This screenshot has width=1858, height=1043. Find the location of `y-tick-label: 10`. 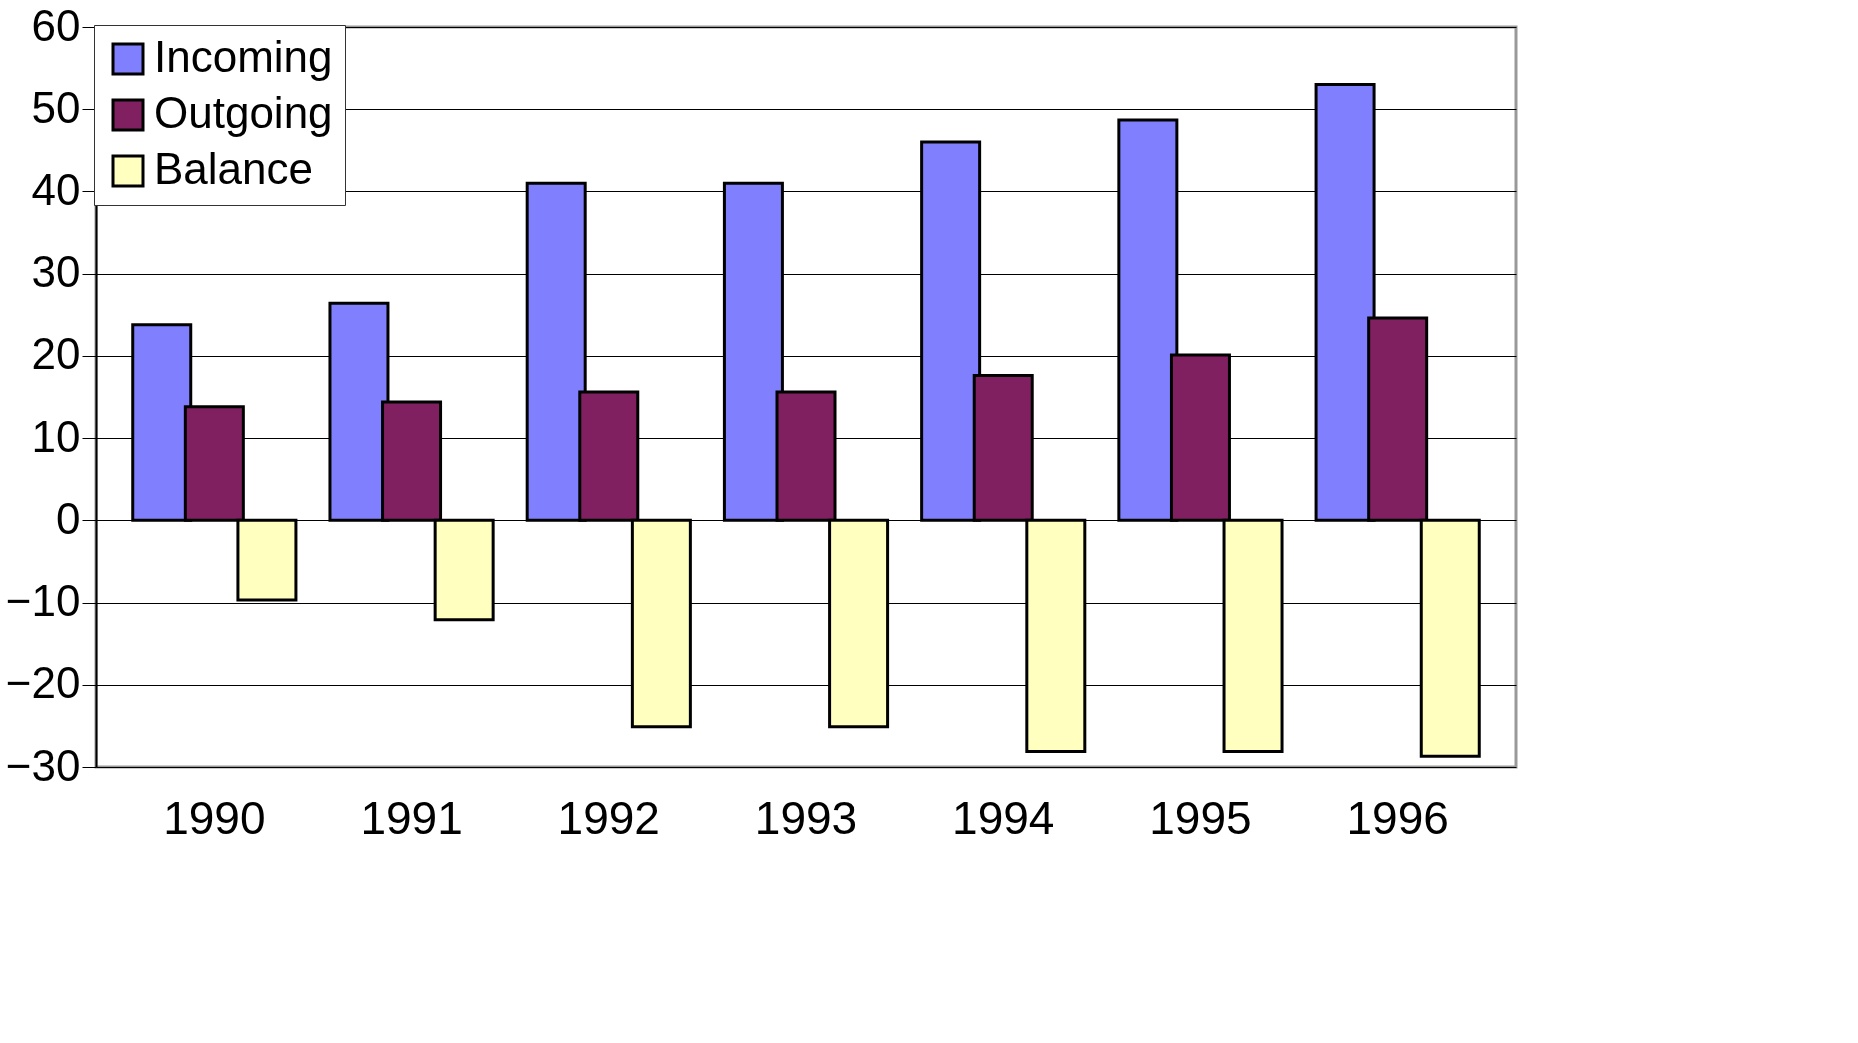

y-tick-label: 10 is located at coordinates (56, 436).